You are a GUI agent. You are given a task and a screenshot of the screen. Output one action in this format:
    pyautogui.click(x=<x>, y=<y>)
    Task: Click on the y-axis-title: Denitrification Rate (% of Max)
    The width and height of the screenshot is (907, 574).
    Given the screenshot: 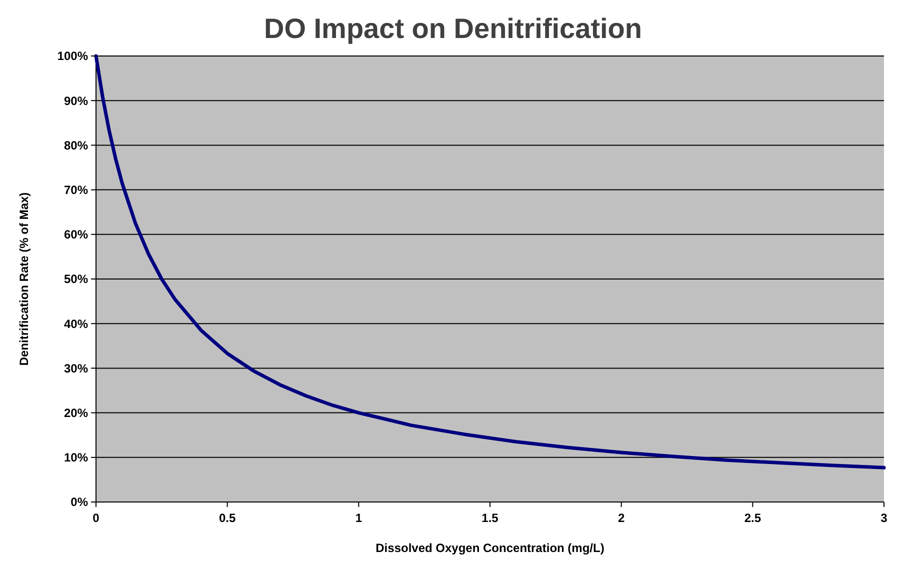 What is the action you would take?
    pyautogui.click(x=24, y=279)
    